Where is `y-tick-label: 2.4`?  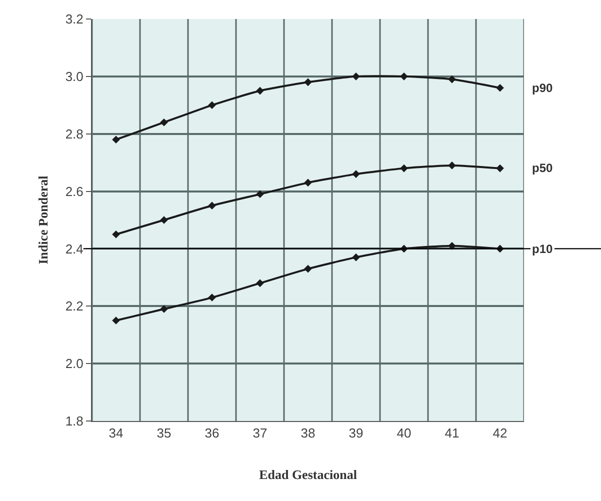 y-tick-label: 2.4 is located at coordinates (74, 248).